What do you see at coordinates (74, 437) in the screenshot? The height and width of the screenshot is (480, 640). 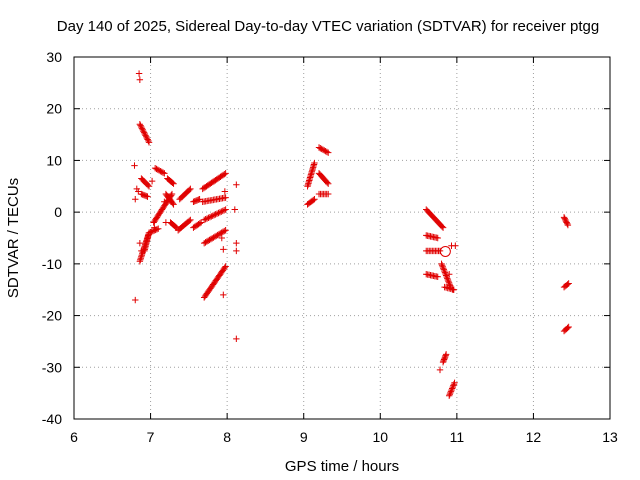 I see `x-tick-label: 6` at bounding box center [74, 437].